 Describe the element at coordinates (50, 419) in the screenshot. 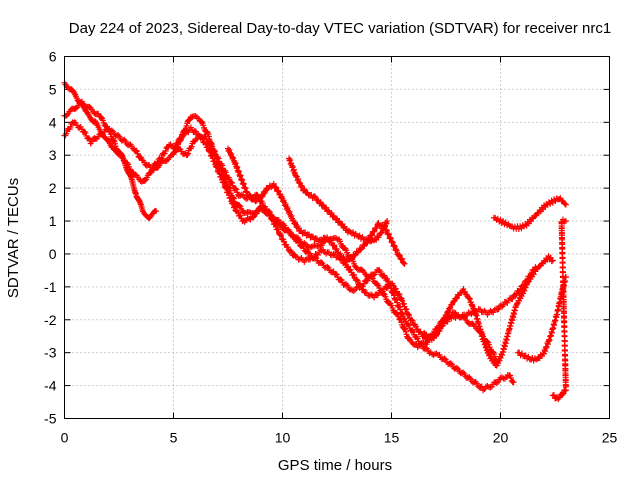

I see `y-tick-label: -5` at that location.